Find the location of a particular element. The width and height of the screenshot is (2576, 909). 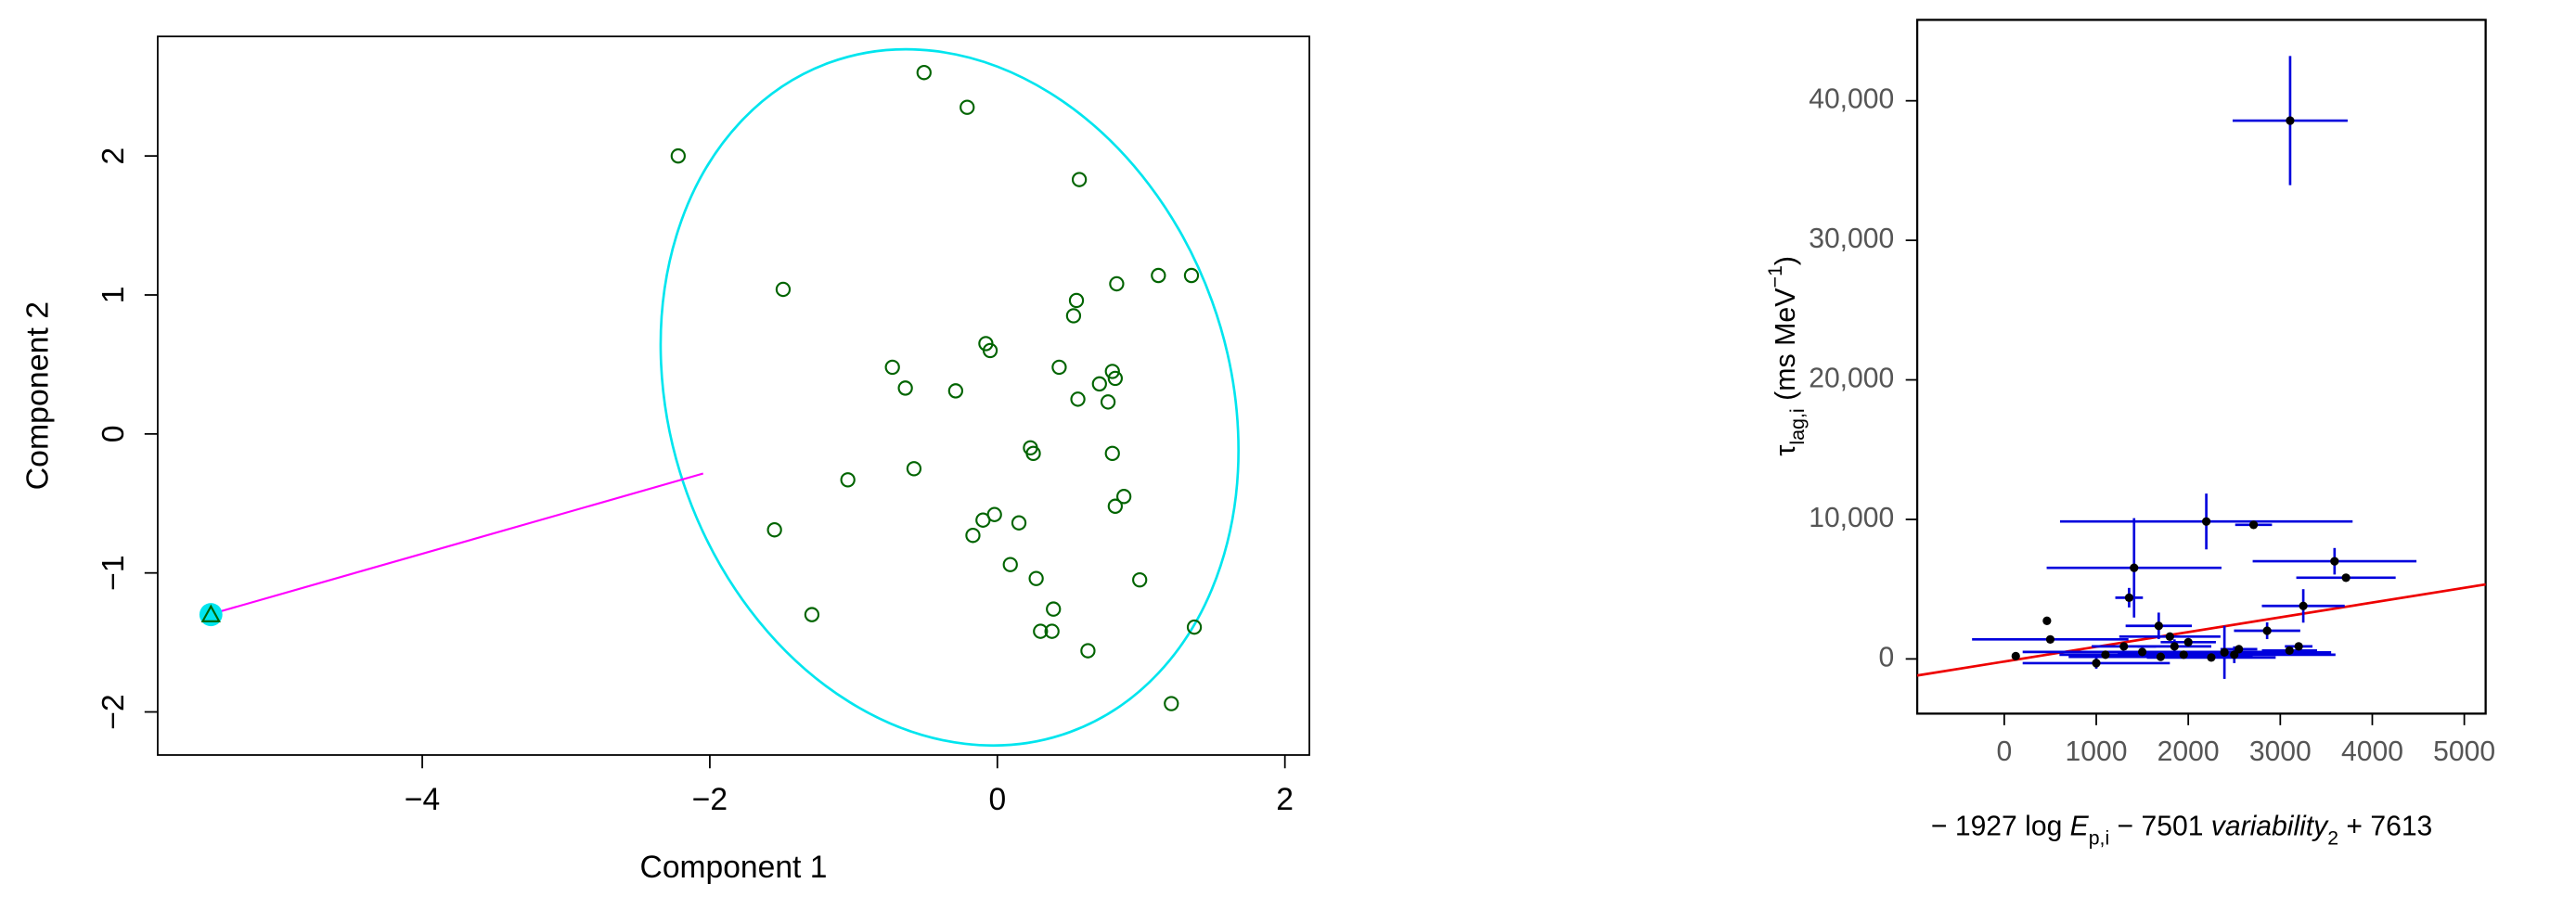

fit-line is located at coordinates (2201, 630).